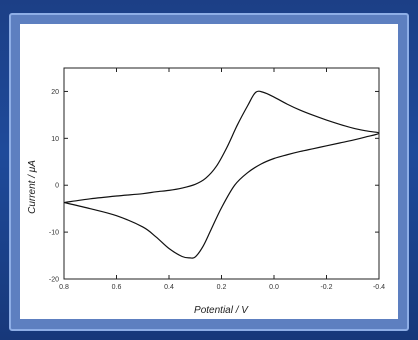 The image size is (418, 340). What do you see at coordinates (32, 187) in the screenshot?
I see `y-axis-title: Current / μA` at bounding box center [32, 187].